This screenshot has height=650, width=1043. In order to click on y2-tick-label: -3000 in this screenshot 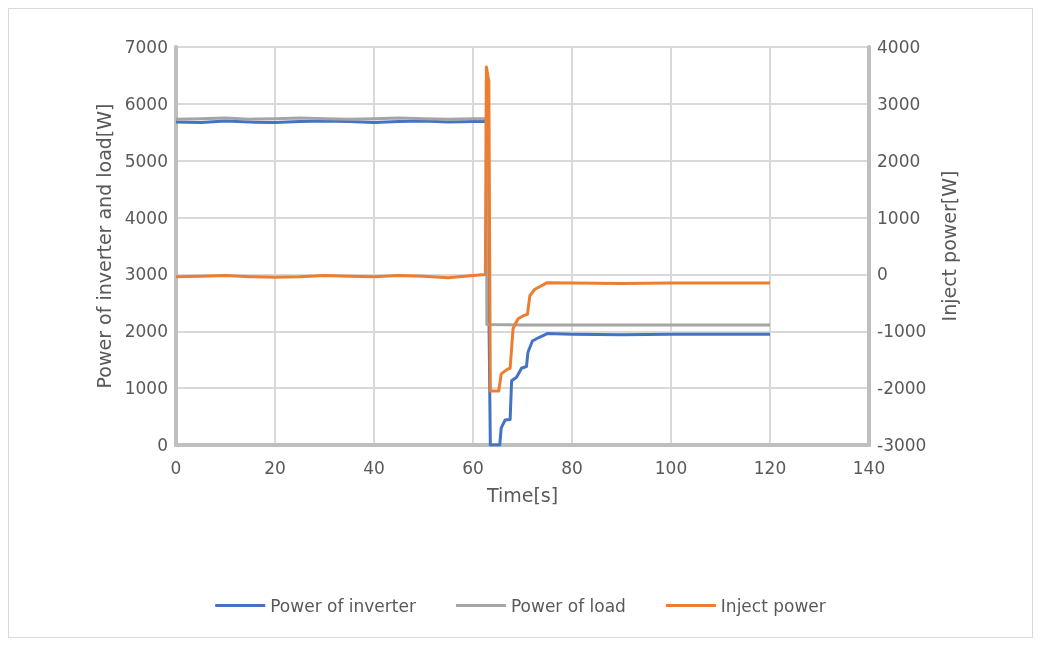, I will do `click(902, 445)`.